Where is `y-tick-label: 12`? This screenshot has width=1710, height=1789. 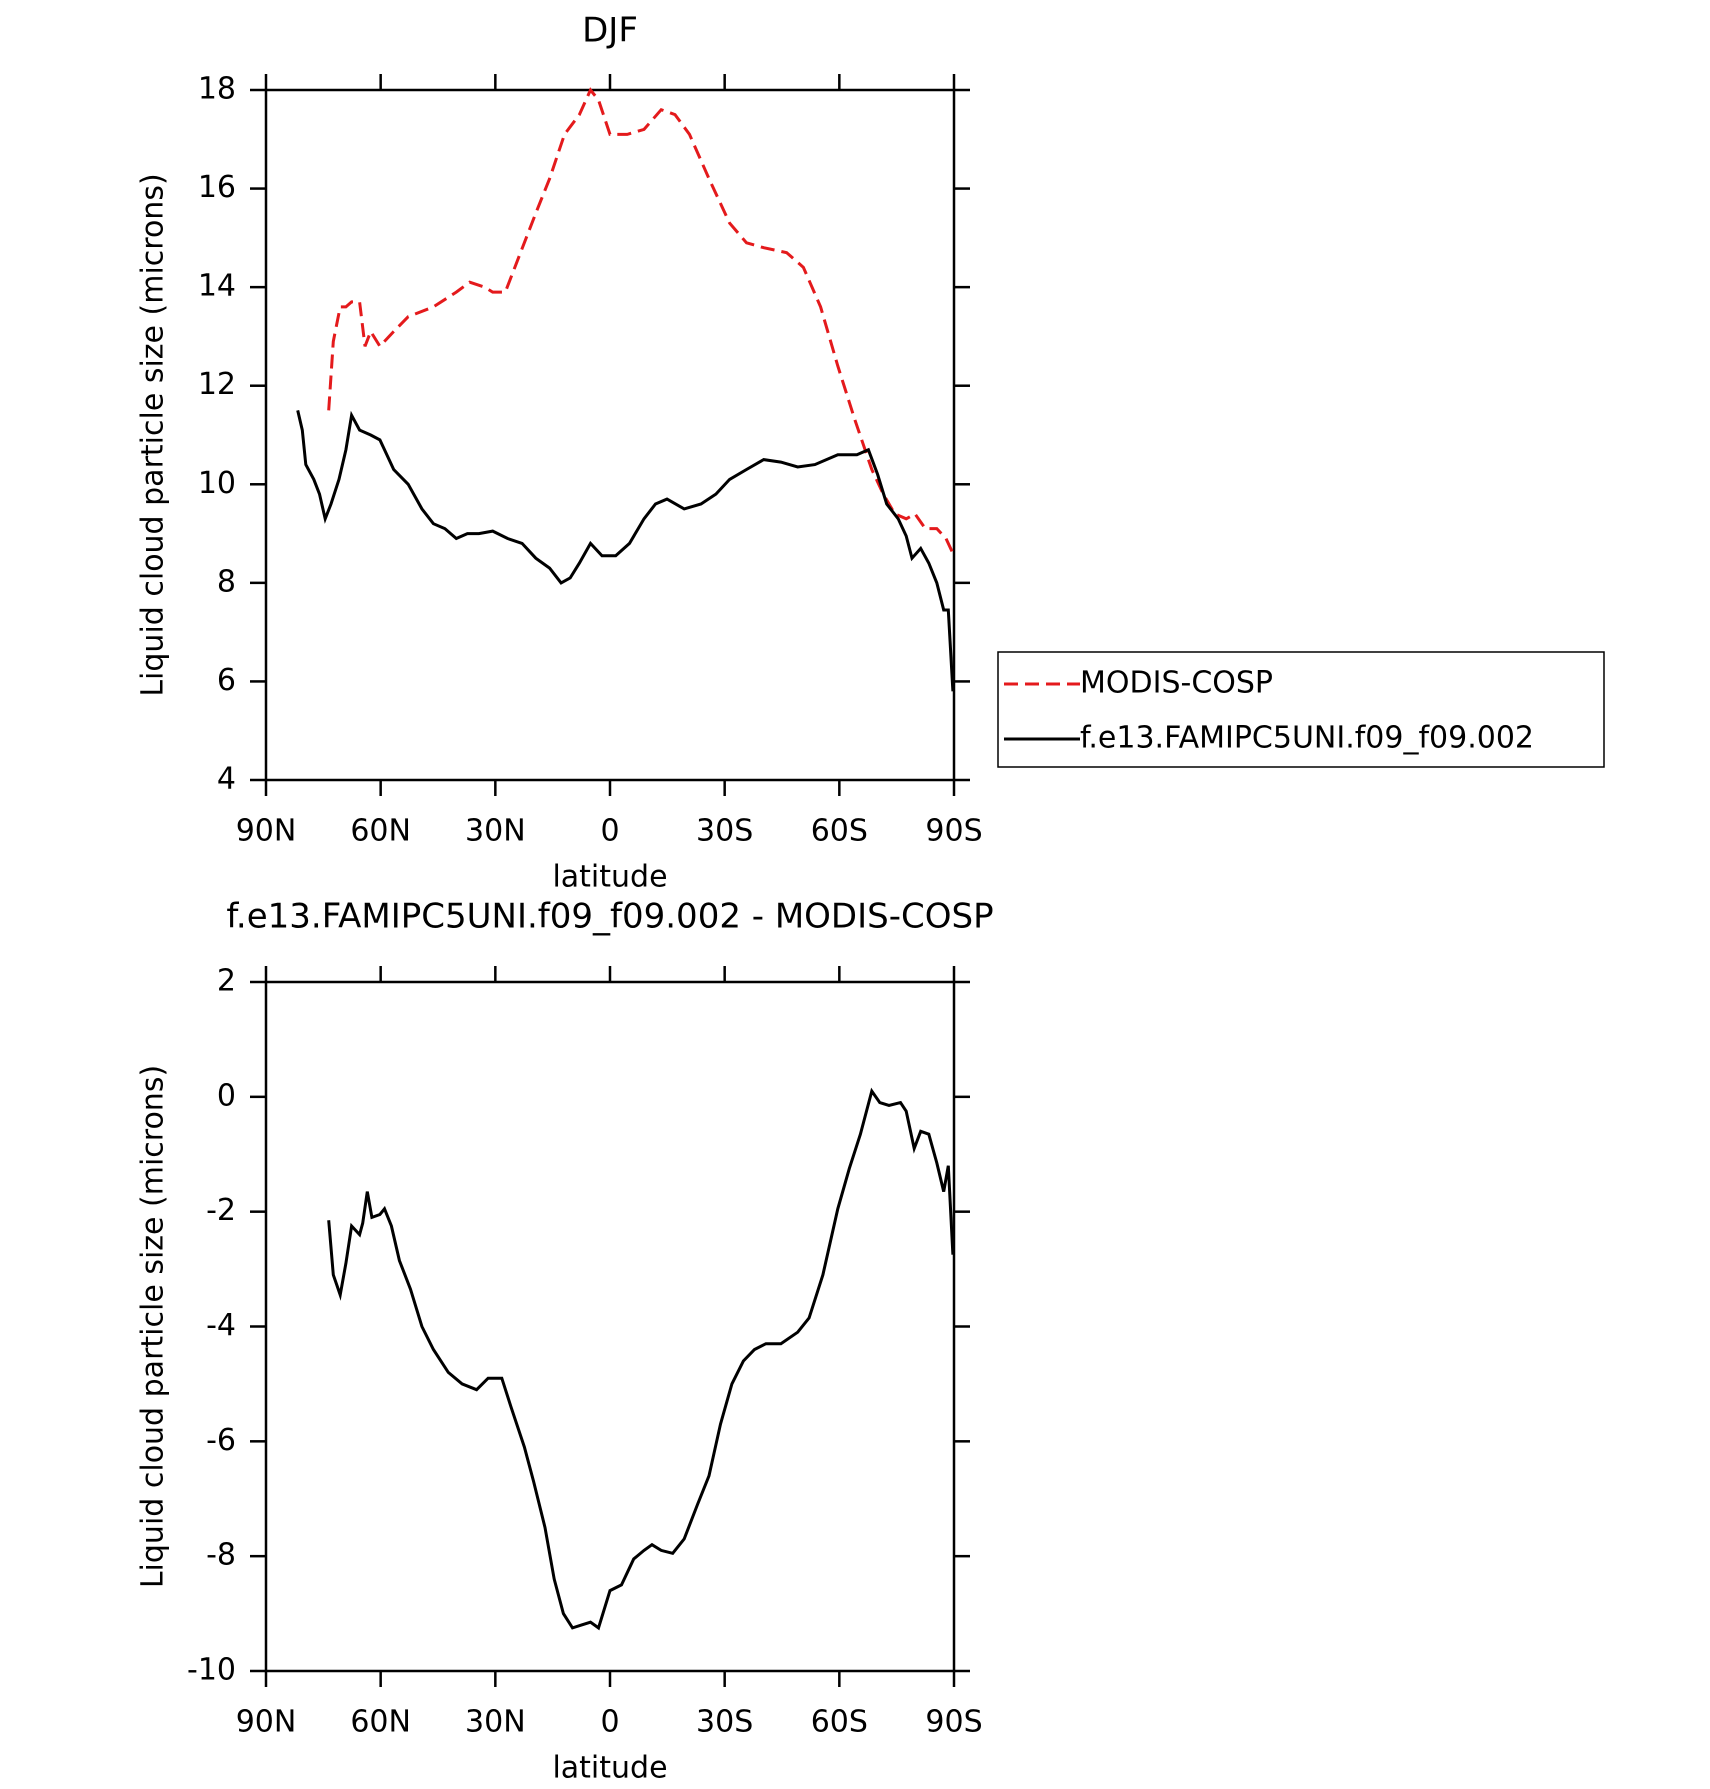
y-tick-label: 12 is located at coordinates (217, 384).